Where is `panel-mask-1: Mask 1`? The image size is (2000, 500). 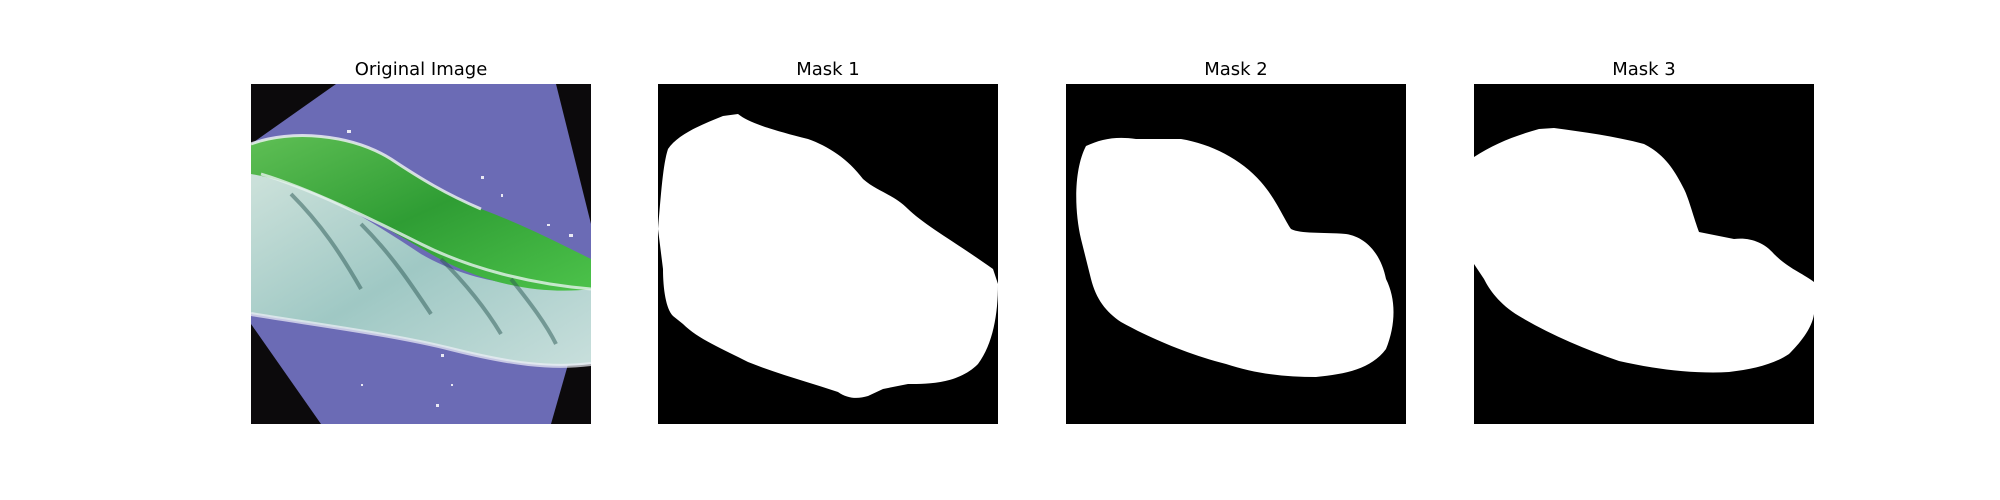
panel-mask-1: Mask 1 is located at coordinates (828, 240).